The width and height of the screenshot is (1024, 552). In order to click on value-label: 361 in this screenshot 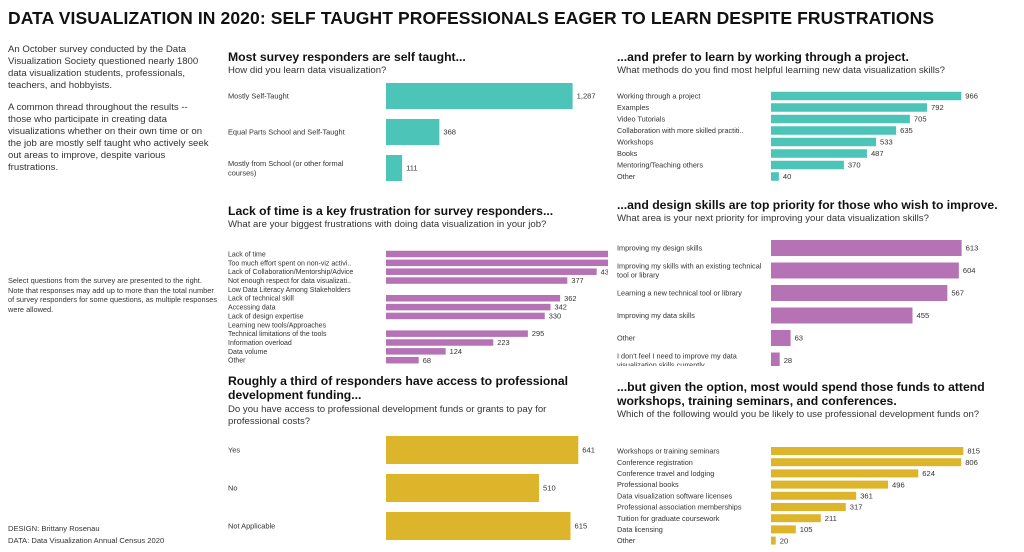, I will do `click(866, 495)`.